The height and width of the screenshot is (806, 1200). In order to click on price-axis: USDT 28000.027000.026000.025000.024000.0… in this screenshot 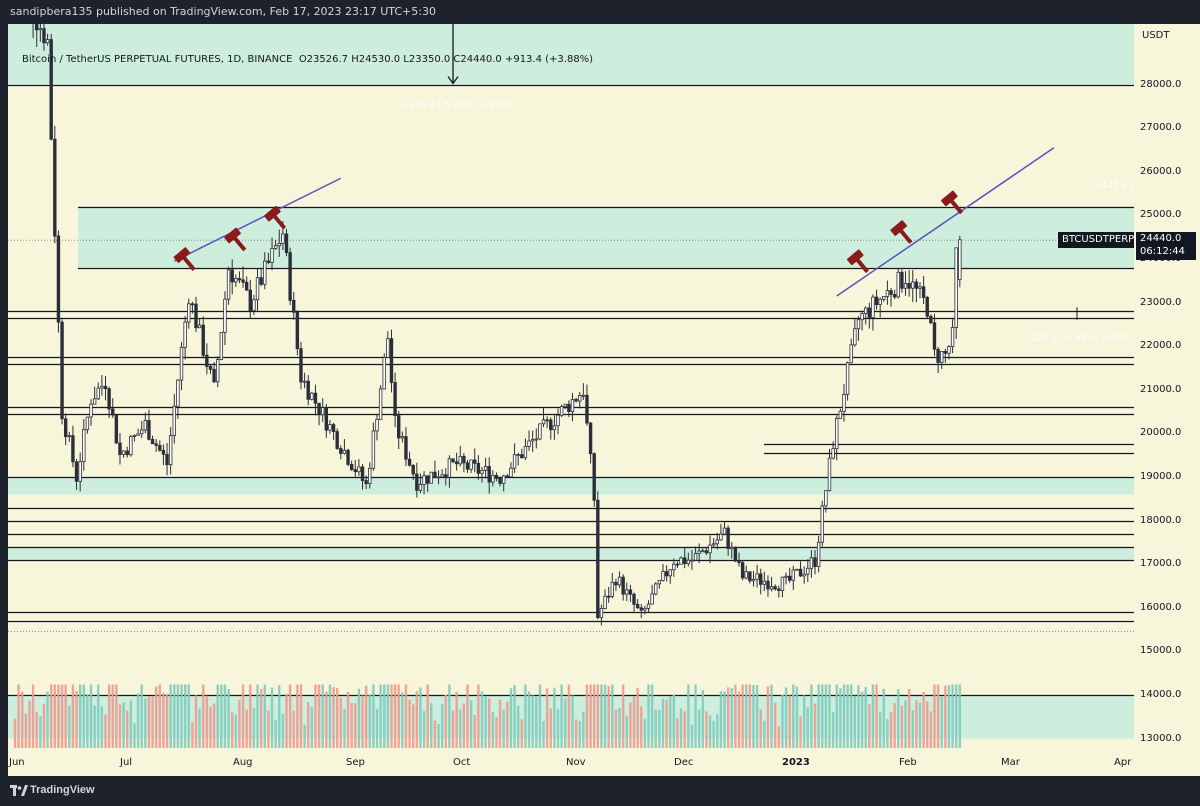, I will do `click(1167, 388)`.